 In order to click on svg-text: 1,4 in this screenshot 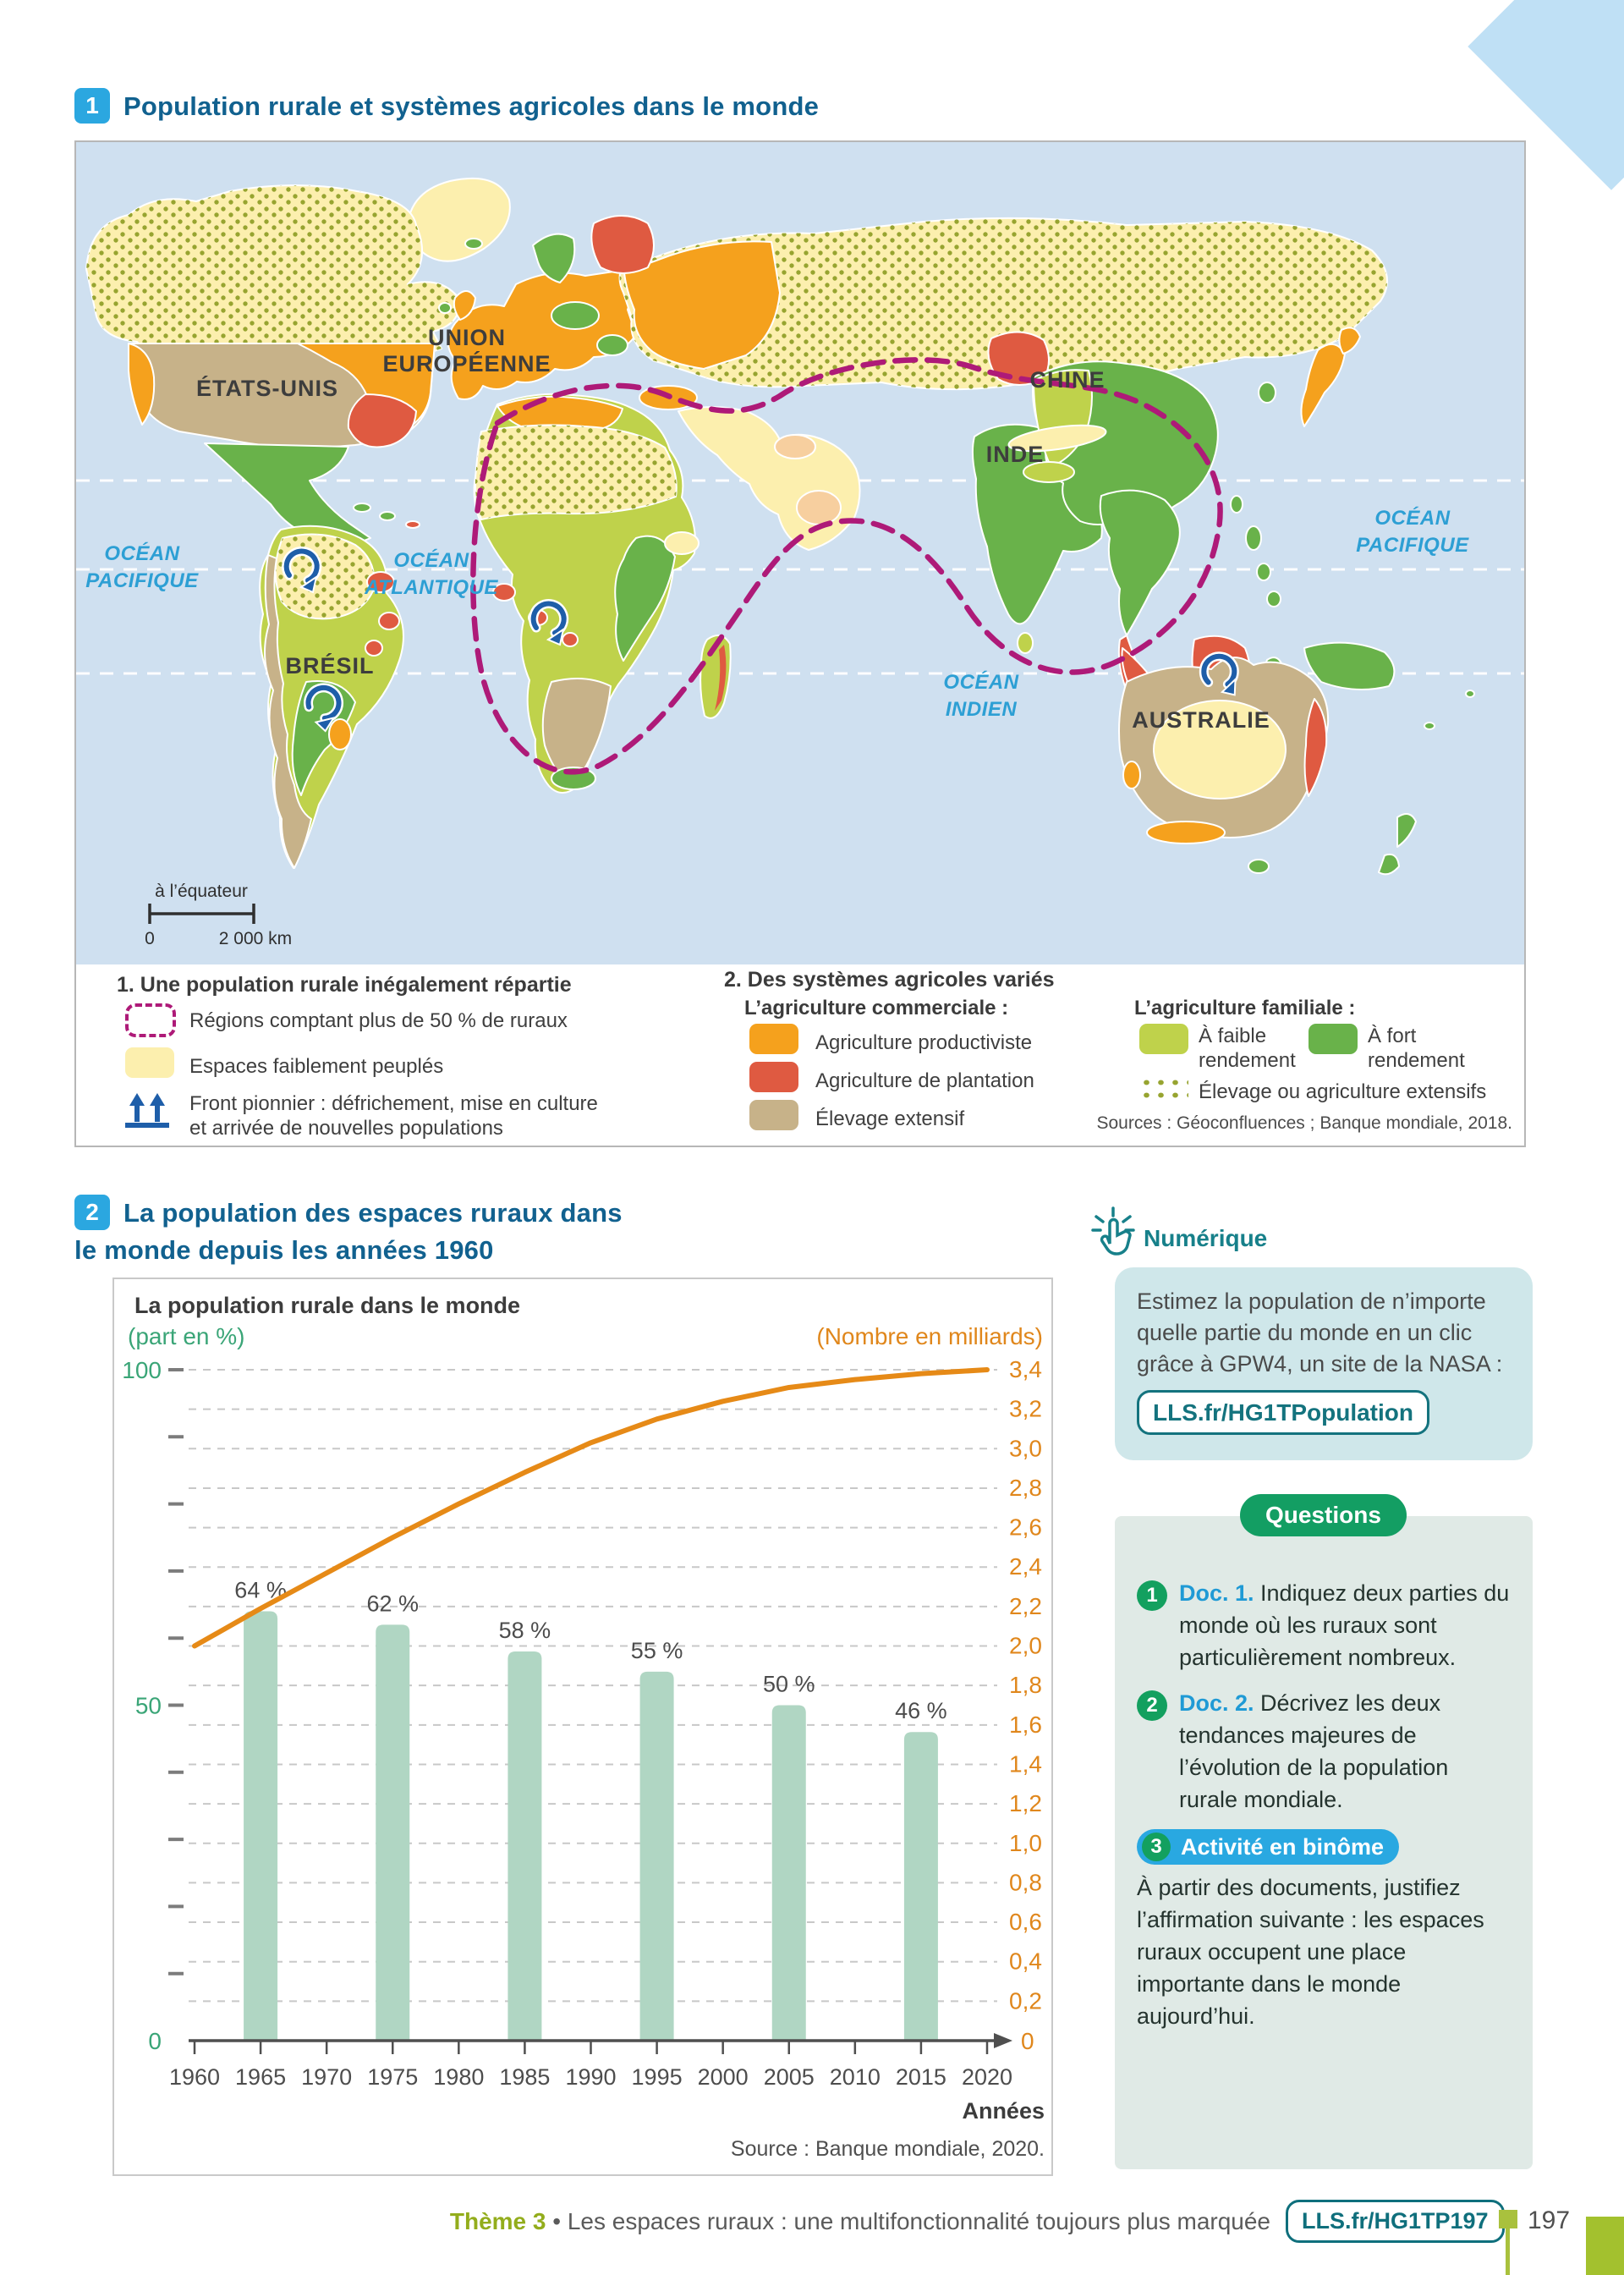, I will do `click(1025, 1763)`.